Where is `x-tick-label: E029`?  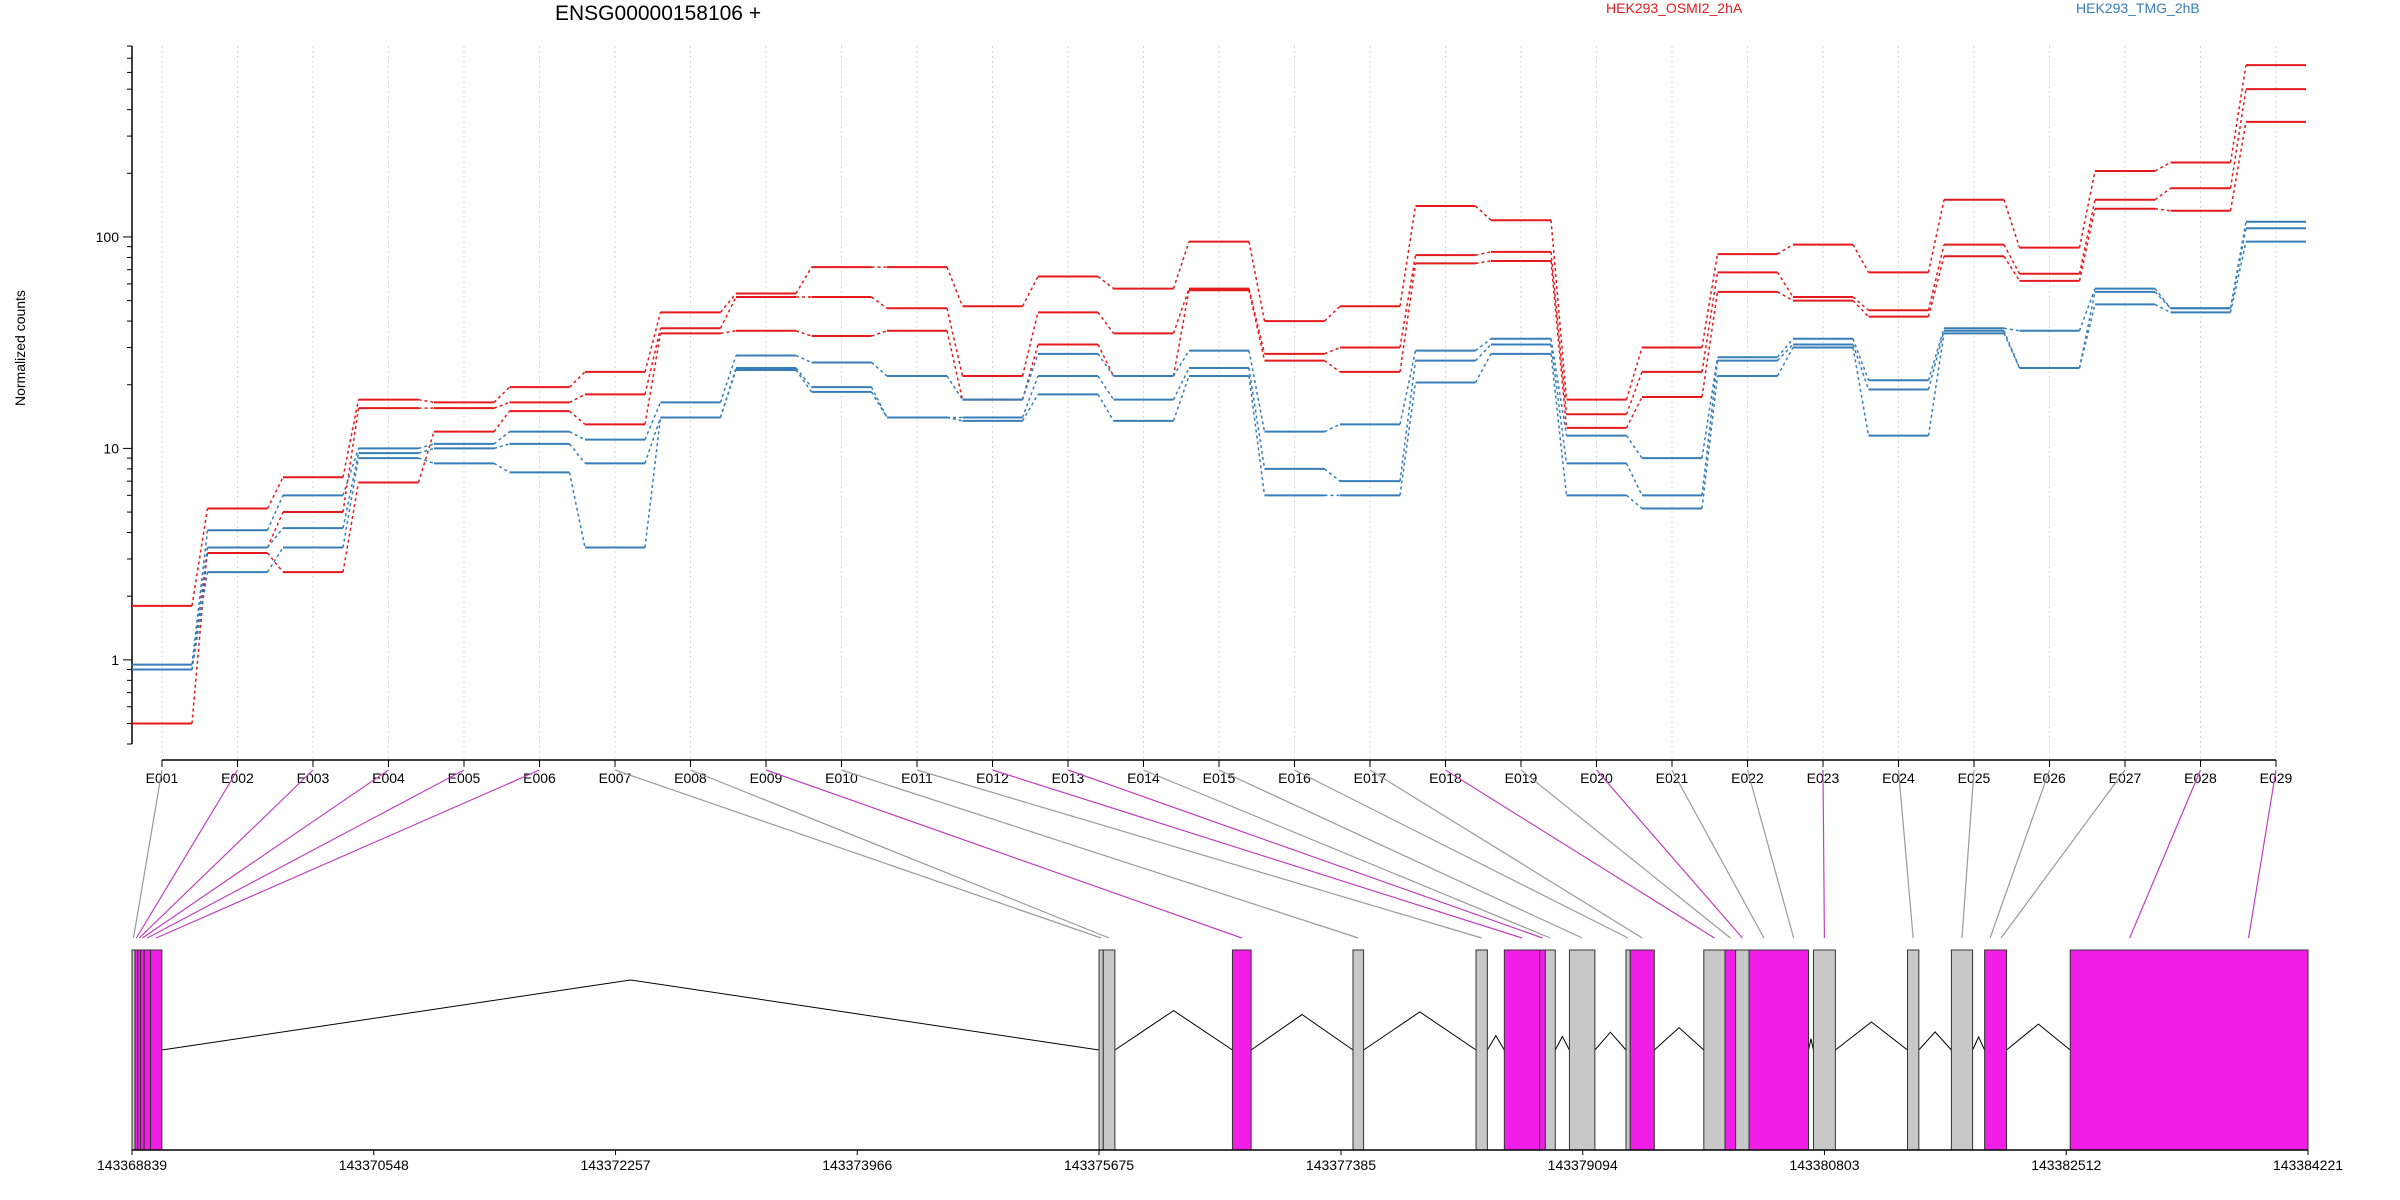
x-tick-label: E029 is located at coordinates (2276, 778).